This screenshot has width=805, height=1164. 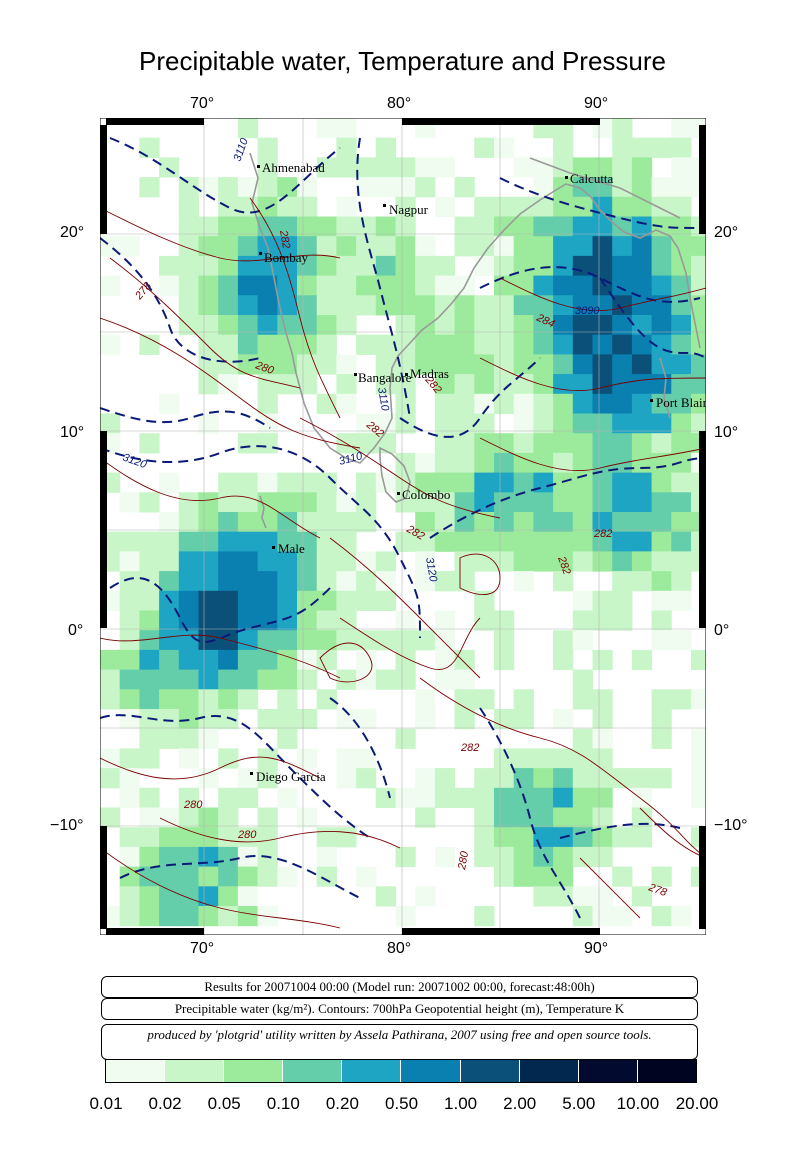 What do you see at coordinates (461, 1103) in the screenshot?
I see `legend-label: 1.00` at bounding box center [461, 1103].